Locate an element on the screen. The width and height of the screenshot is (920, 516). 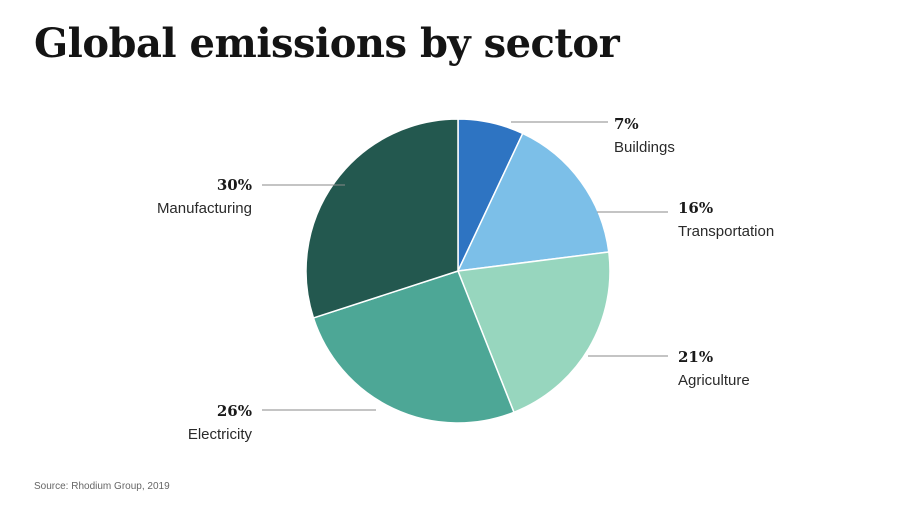
pie-slice-electricity is located at coordinates (413, 347).